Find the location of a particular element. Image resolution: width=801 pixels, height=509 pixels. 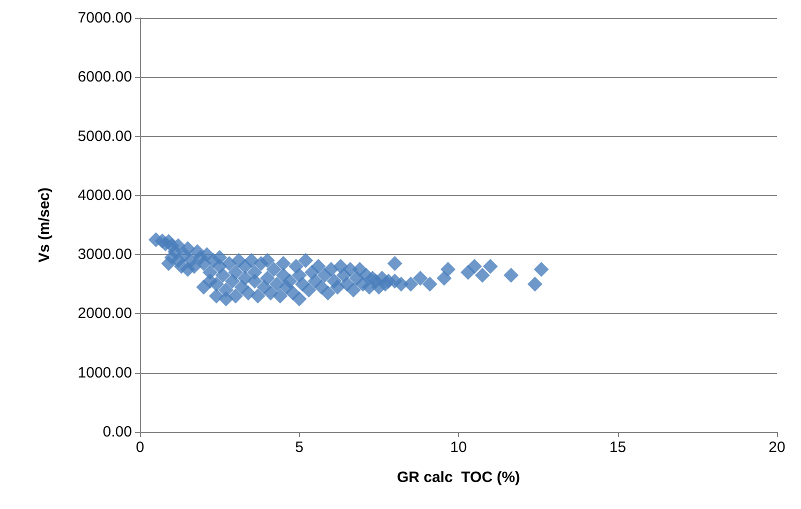

x-tick-label: 0 is located at coordinates (140, 447).